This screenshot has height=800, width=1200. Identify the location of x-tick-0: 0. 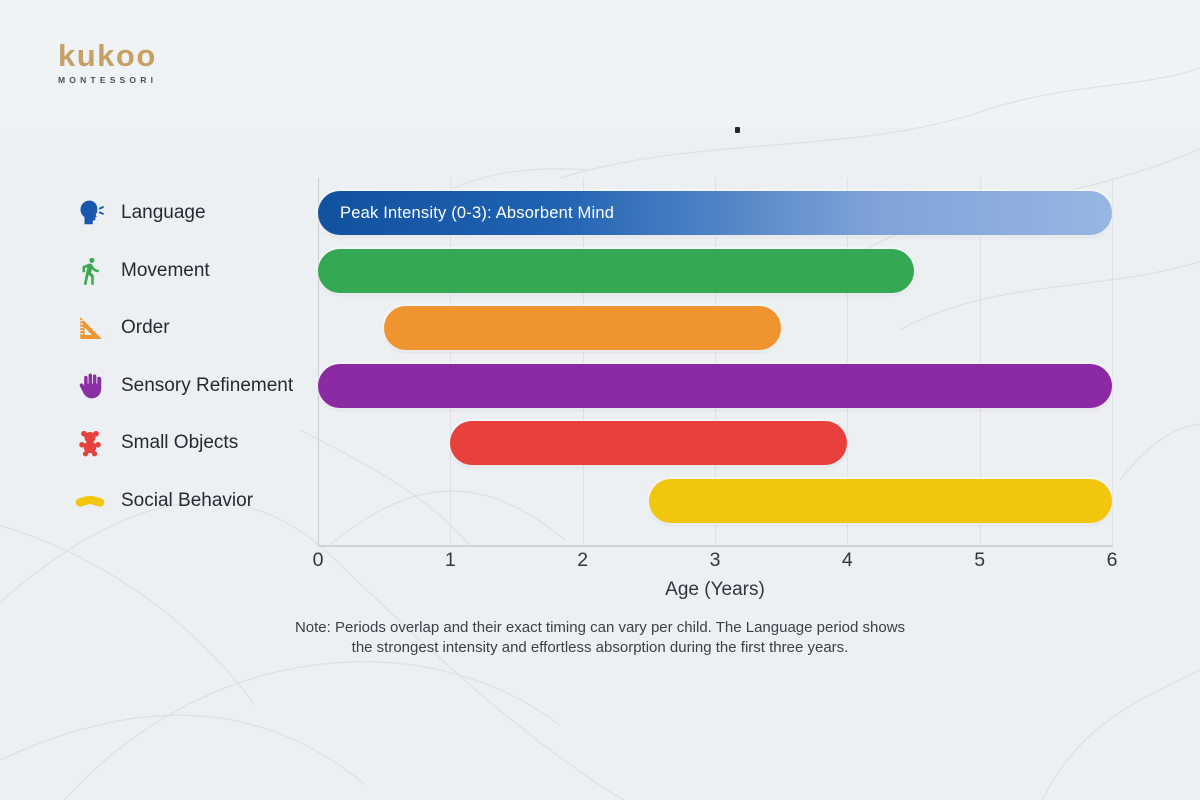
(318, 560).